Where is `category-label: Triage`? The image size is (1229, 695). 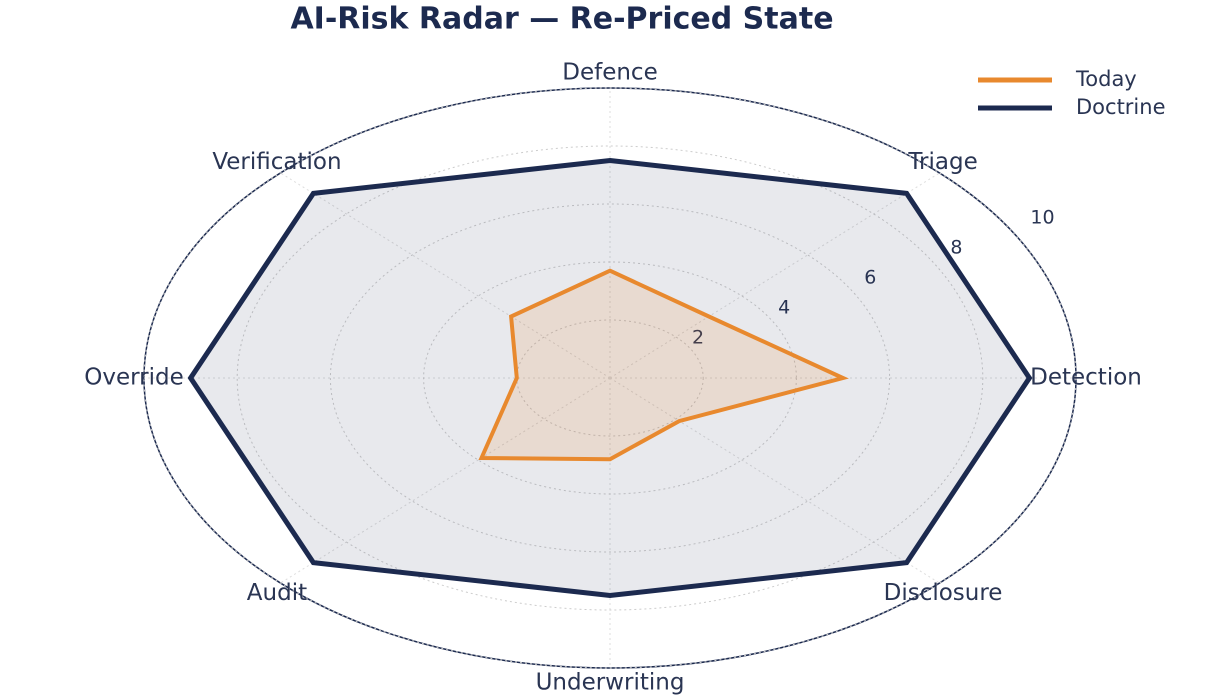 category-label: Triage is located at coordinates (942, 162).